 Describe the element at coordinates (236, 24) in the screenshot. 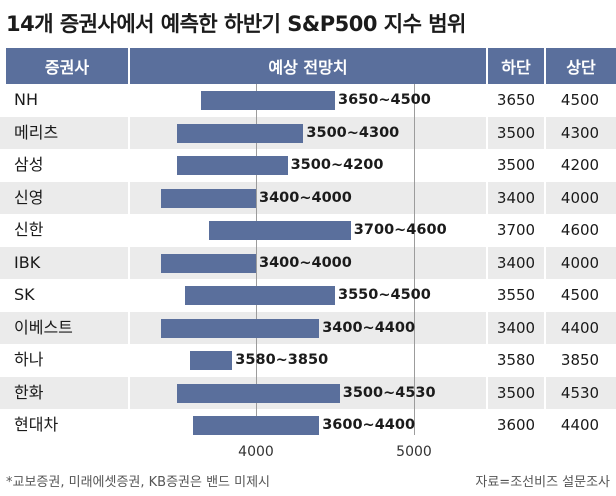

I see `chart-title: 14개 증권사에서 예측한 하반기 S&P500 지수 범위` at that location.